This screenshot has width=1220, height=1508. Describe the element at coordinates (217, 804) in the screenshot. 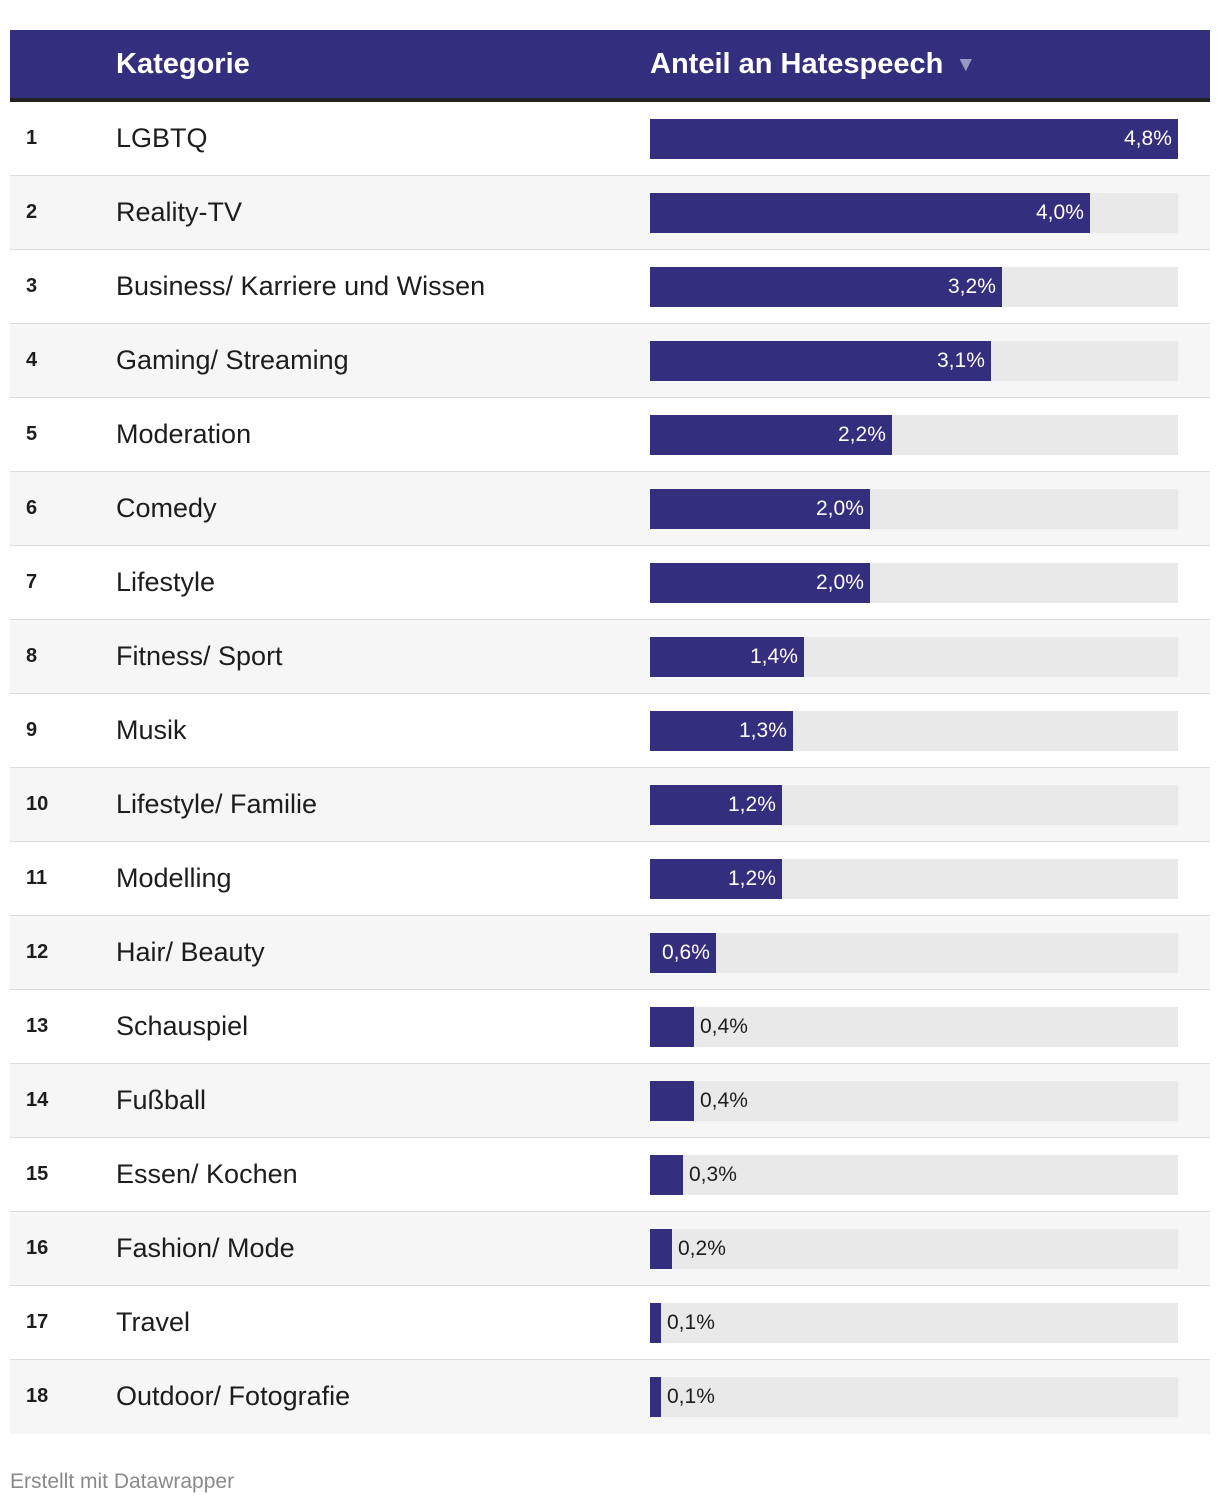

I see `row-category: Lifestyle/ Familie` at that location.